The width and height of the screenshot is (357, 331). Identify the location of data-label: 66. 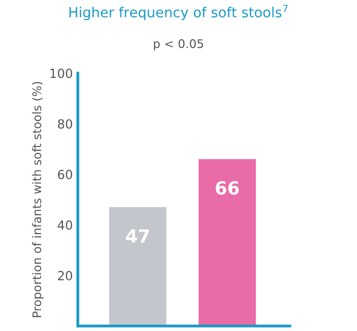
(227, 188).